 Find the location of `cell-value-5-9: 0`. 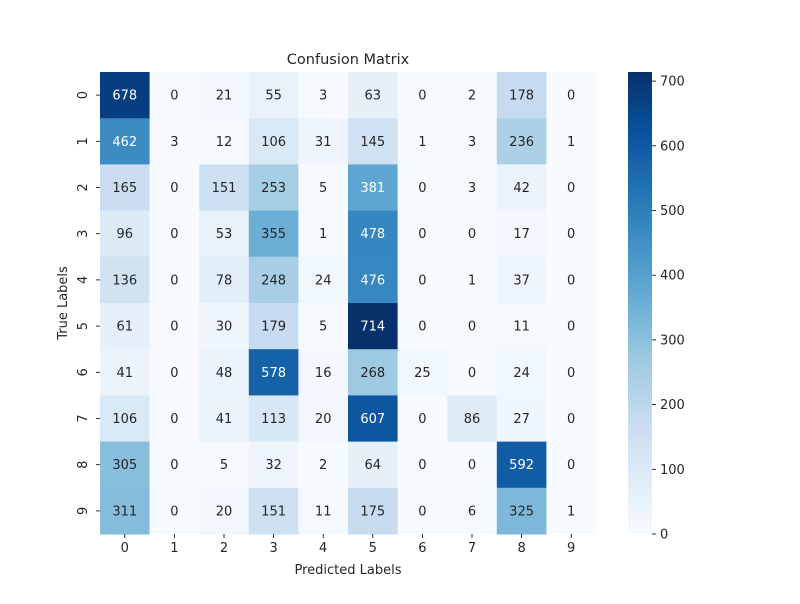

cell-value-5-9: 0 is located at coordinates (571, 327).